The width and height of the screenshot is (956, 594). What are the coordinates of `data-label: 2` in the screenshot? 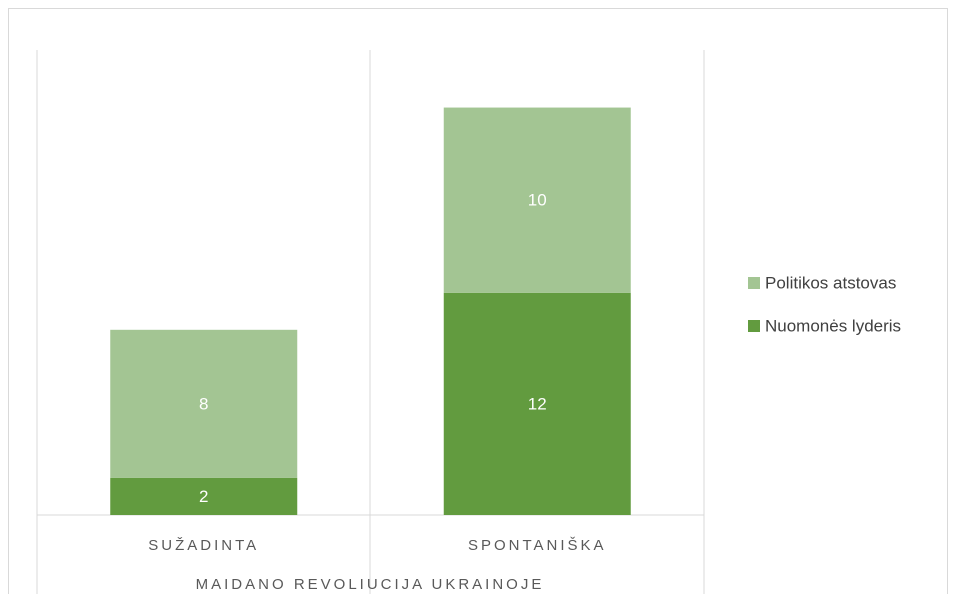 It's located at (203, 496).